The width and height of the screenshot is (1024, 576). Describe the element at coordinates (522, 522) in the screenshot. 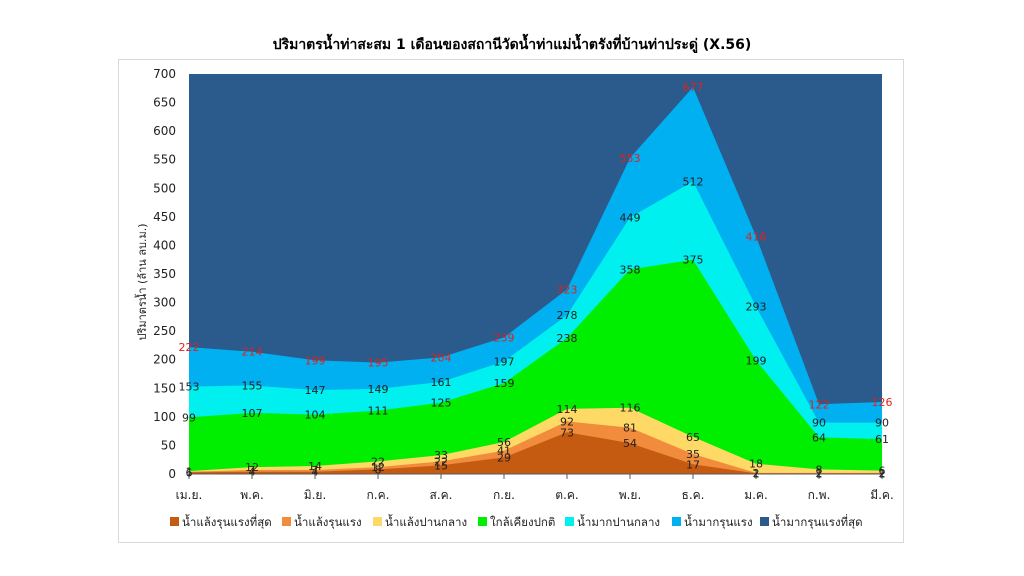

I see `legend-label: ใกล้เคียงปกติ` at that location.